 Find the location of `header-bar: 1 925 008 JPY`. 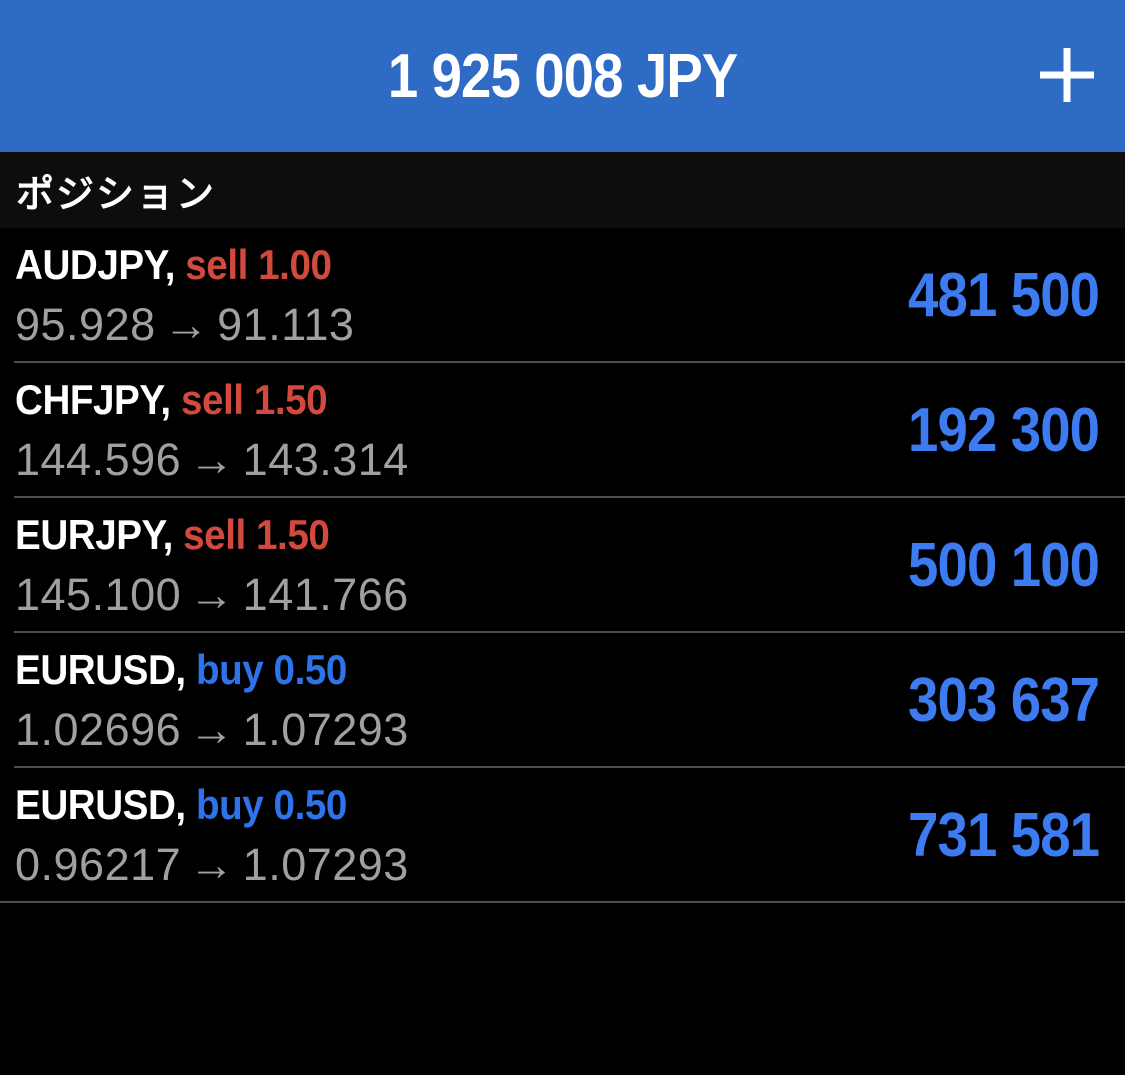

header-bar: 1 925 008 JPY is located at coordinates (562, 76).